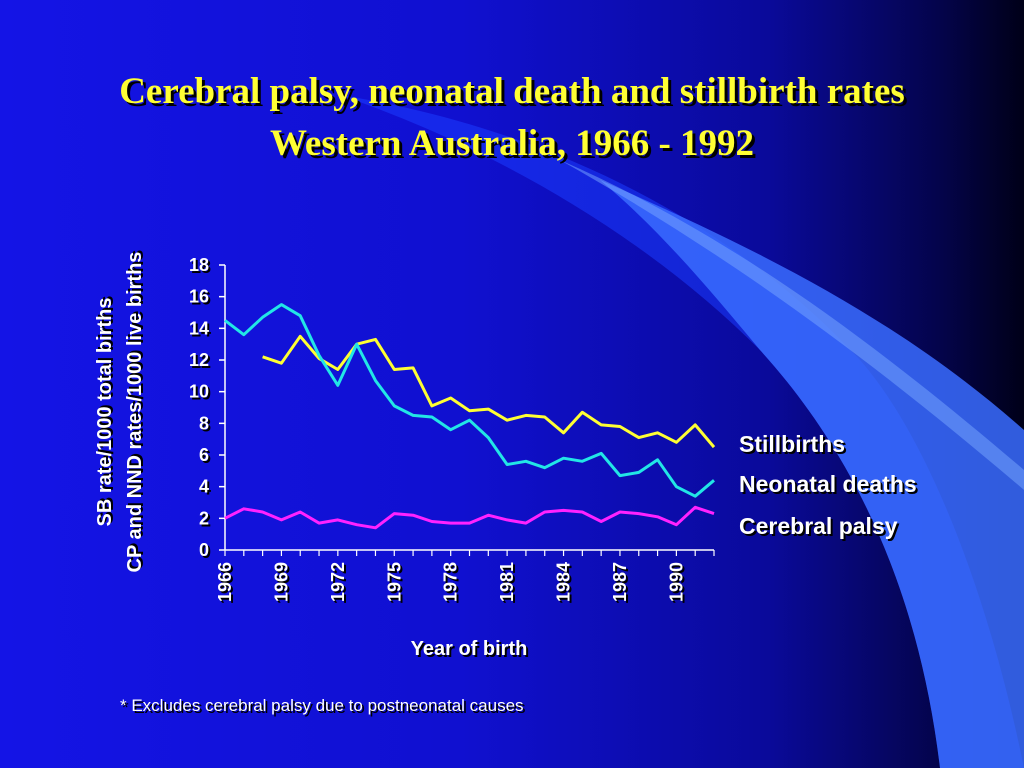 The width and height of the screenshot is (1024, 768). I want to click on svg-text: 1972, so click(340, 584).